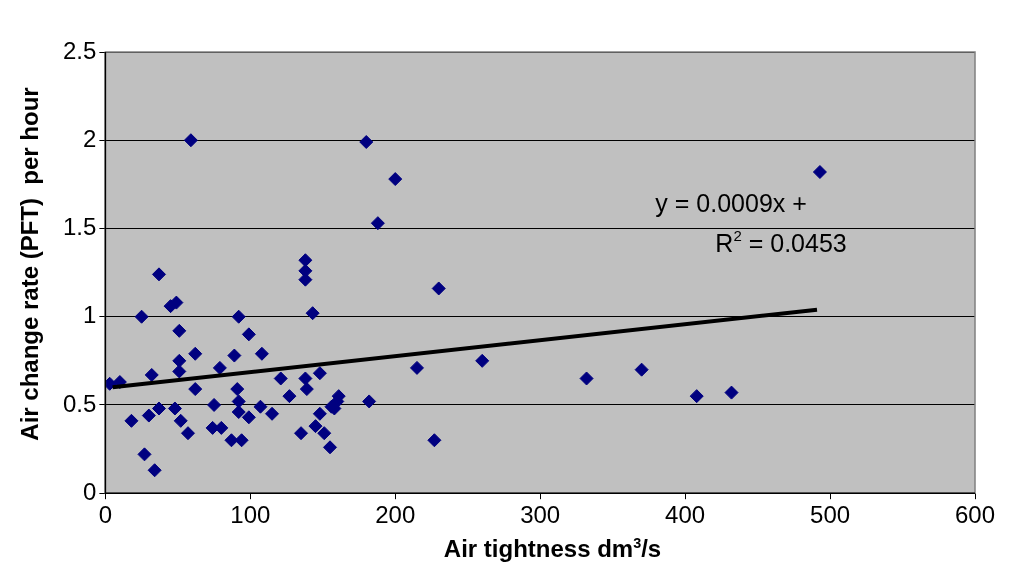 The width and height of the screenshot is (1013, 574). What do you see at coordinates (395, 515) in the screenshot?
I see `x-tick-label: 200` at bounding box center [395, 515].